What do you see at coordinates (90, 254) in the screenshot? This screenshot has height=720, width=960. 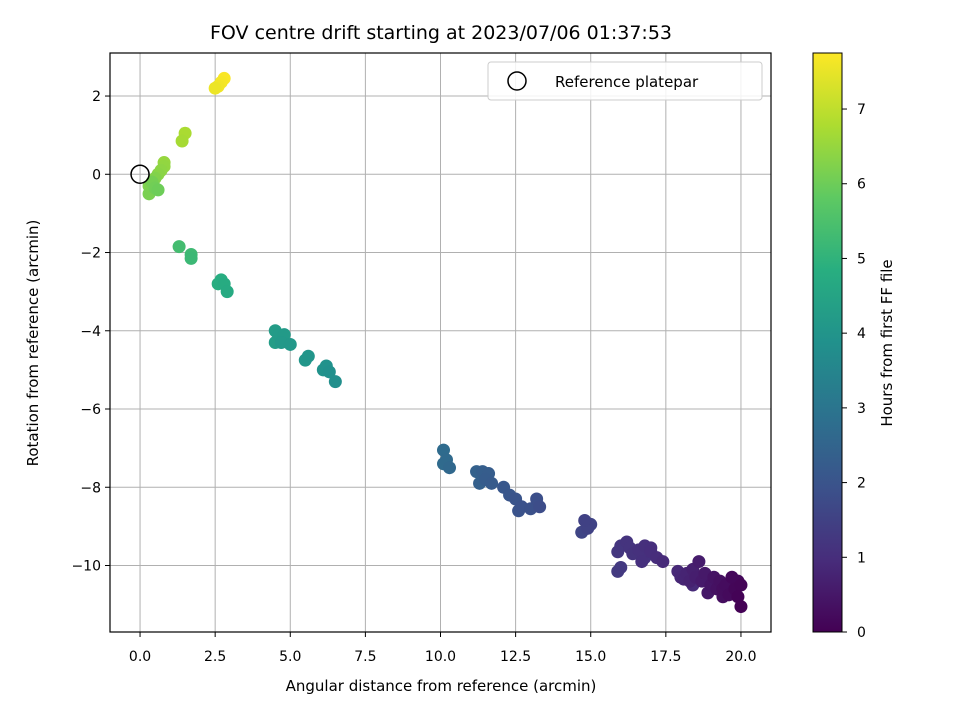 I see `y-tick-label: −2` at bounding box center [90, 254].